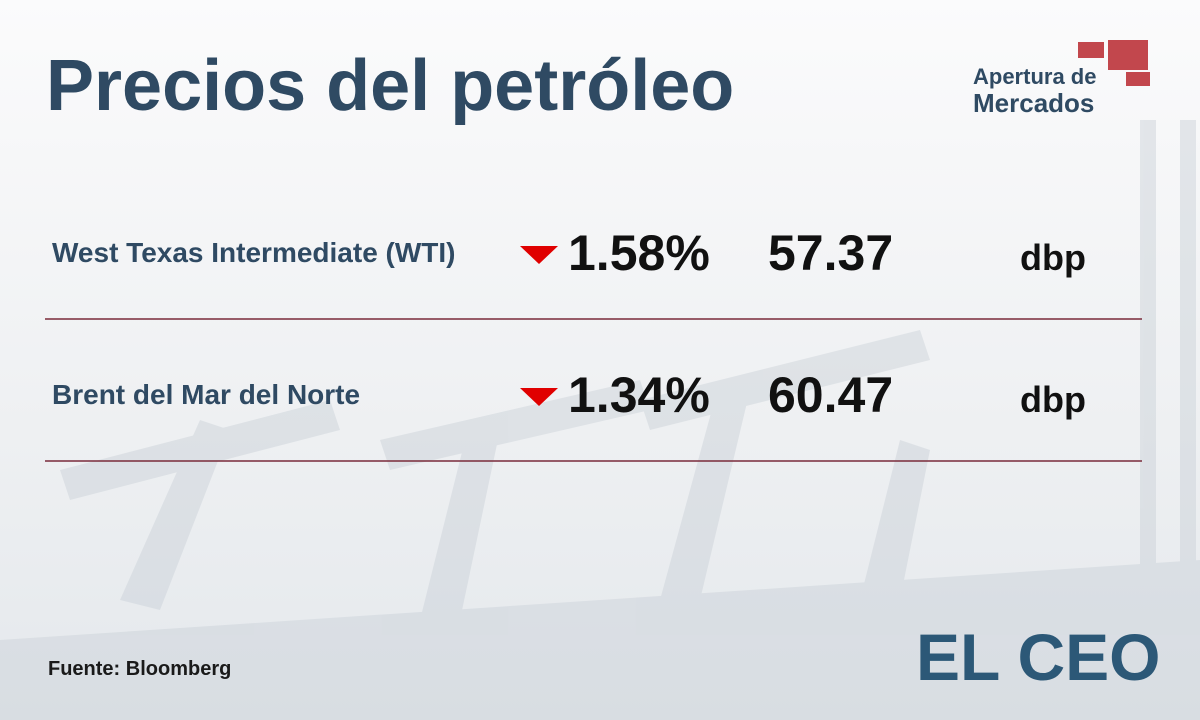 This screenshot has width=1200, height=720. What do you see at coordinates (139, 669) in the screenshot?
I see `source: Fuente: Bloomberg` at bounding box center [139, 669].